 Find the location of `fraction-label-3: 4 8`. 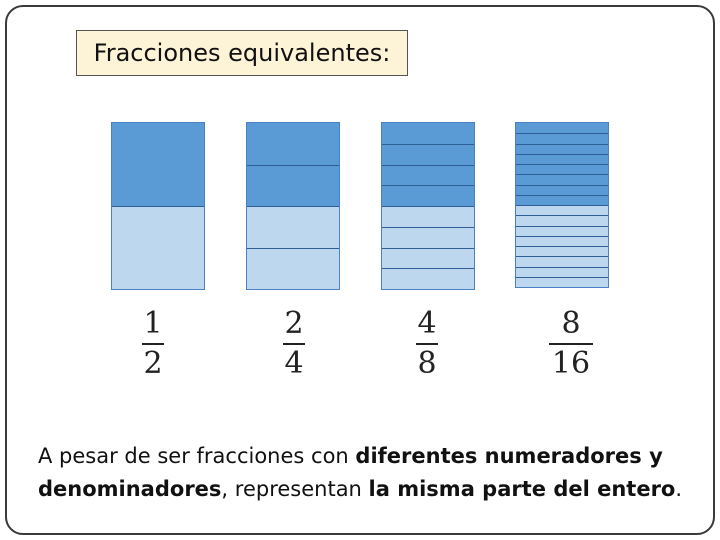

fraction-label-3: 4 8 is located at coordinates (427, 344).